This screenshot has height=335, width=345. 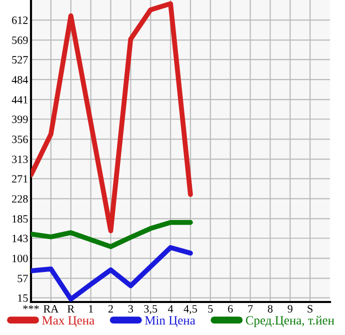 What do you see at coordinates (230, 309) in the screenshot?
I see `x-tick-label: 6` at bounding box center [230, 309].